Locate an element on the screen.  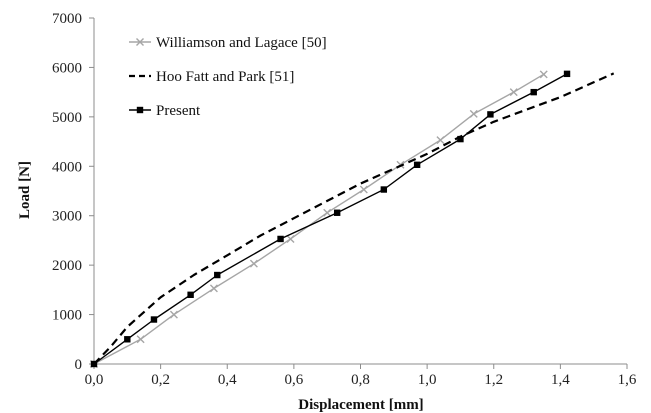
x-tick-label: 0,4 is located at coordinates (227, 380).